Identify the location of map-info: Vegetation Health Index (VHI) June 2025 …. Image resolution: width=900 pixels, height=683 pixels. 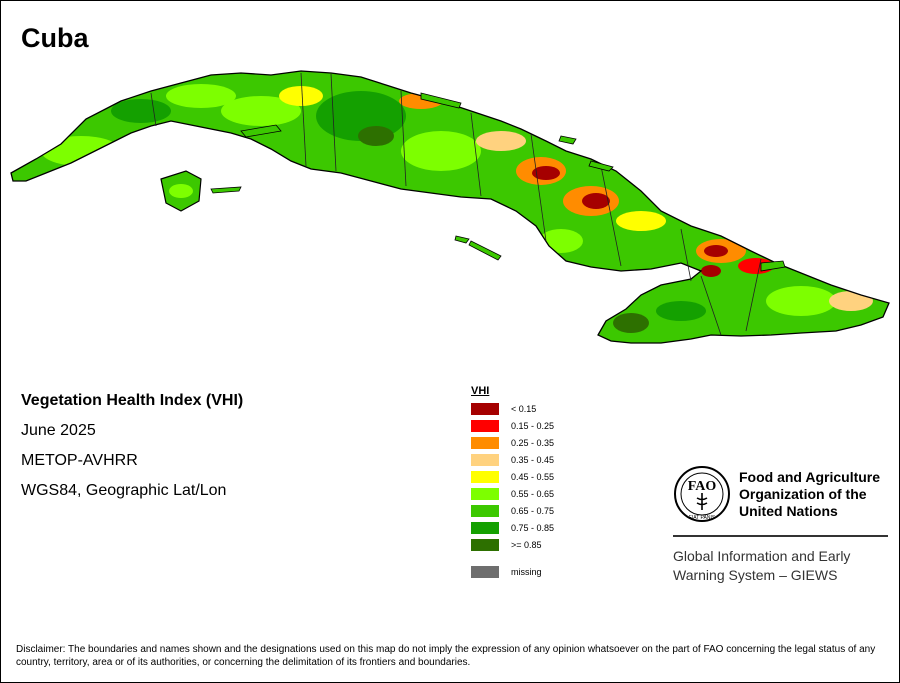
(132, 451).